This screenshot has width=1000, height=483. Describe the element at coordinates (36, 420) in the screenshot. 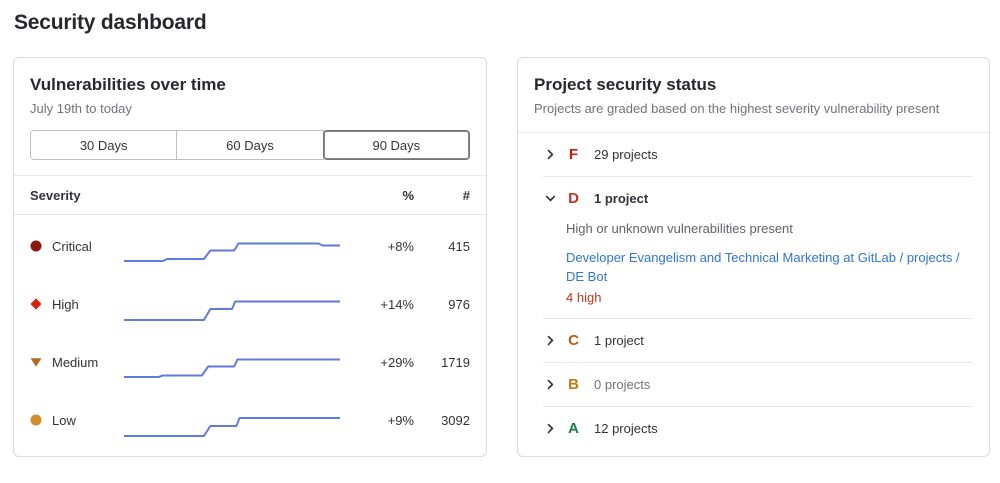

I see `severity-low-icon` at that location.